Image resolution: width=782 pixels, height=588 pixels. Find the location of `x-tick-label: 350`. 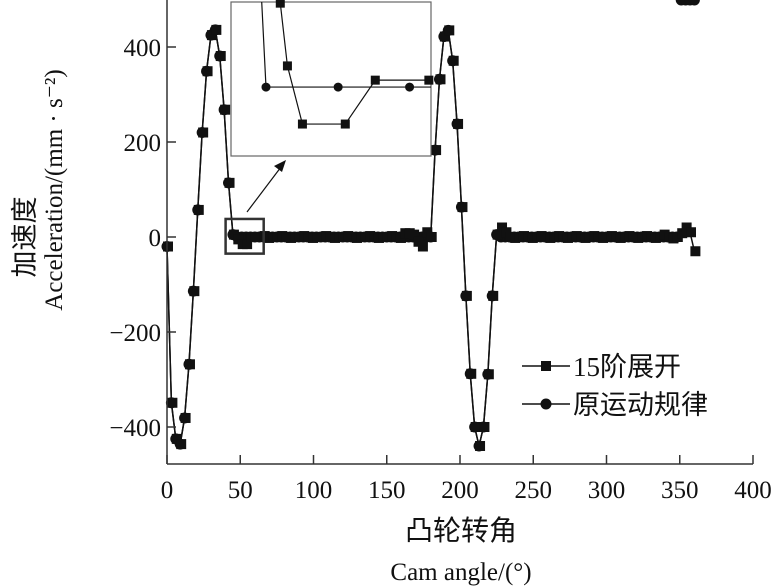

x-tick-label: 350 is located at coordinates (680, 490).